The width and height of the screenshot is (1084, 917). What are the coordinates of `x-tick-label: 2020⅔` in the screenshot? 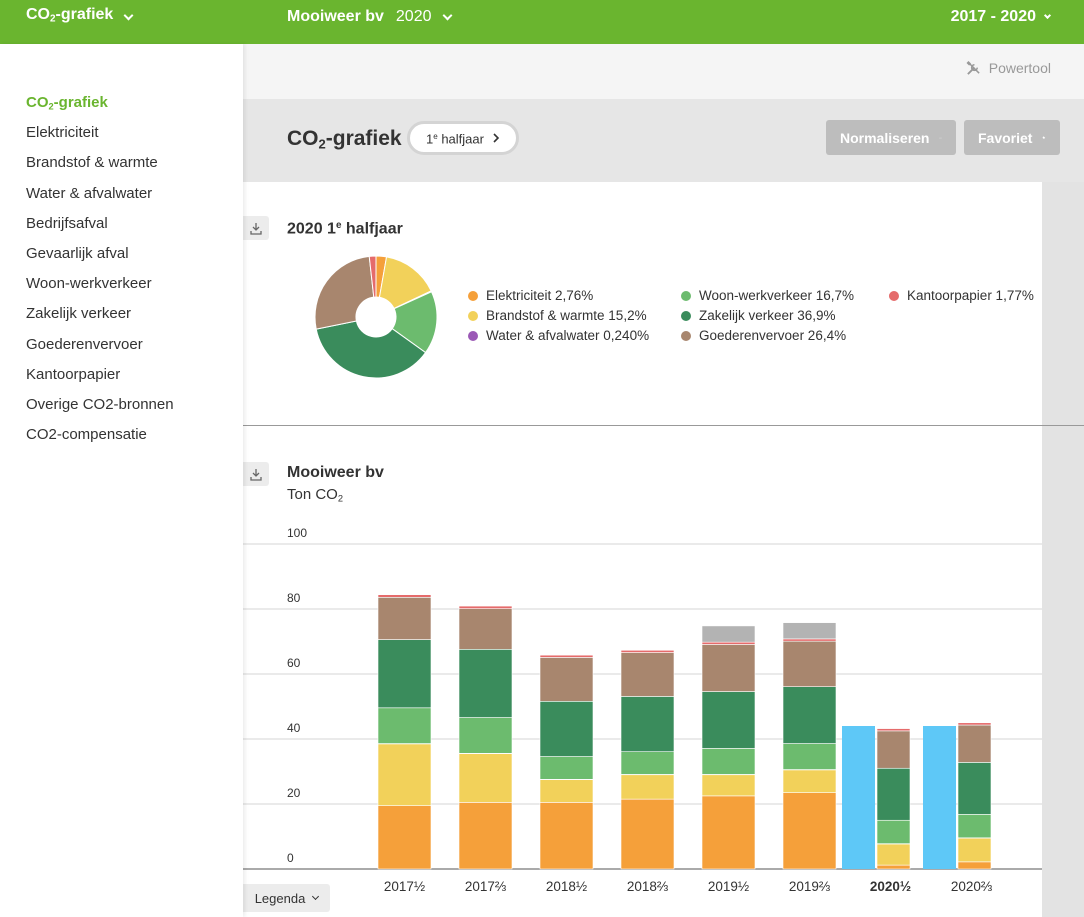 It's located at (971, 886).